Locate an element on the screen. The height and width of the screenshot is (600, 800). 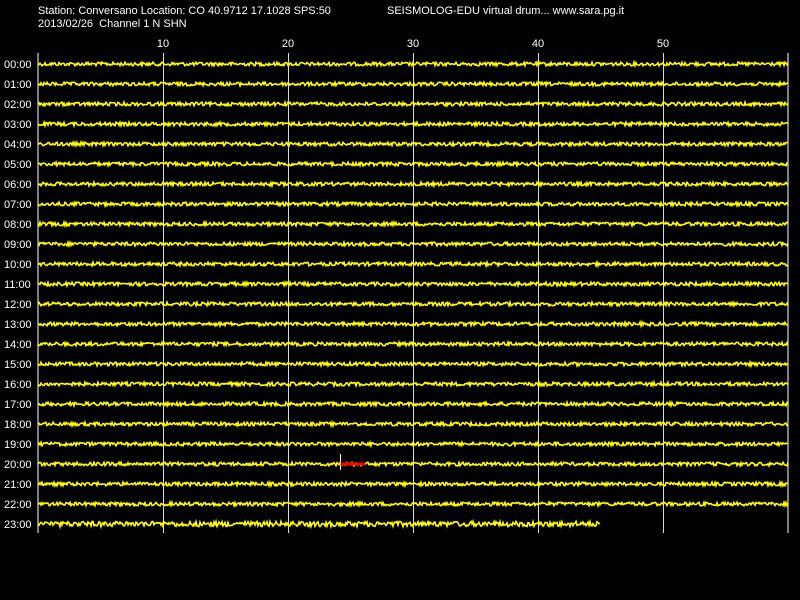
hour-row-label: 01:00 is located at coordinates (18, 85).